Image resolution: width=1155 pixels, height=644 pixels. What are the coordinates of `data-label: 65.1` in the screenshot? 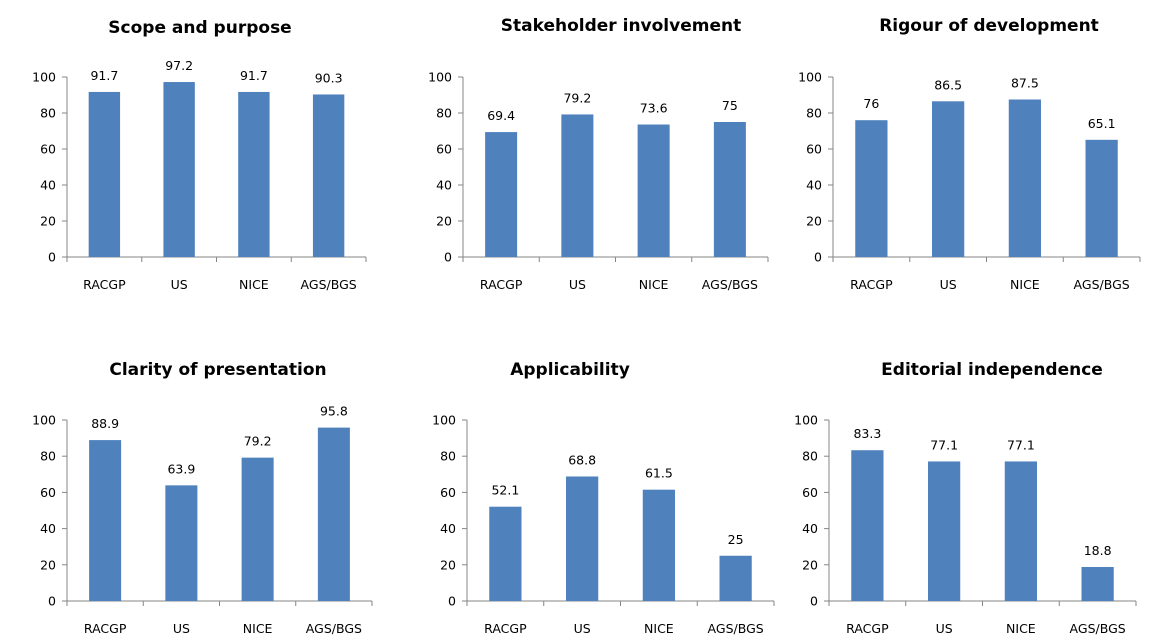 It's located at (1102, 123).